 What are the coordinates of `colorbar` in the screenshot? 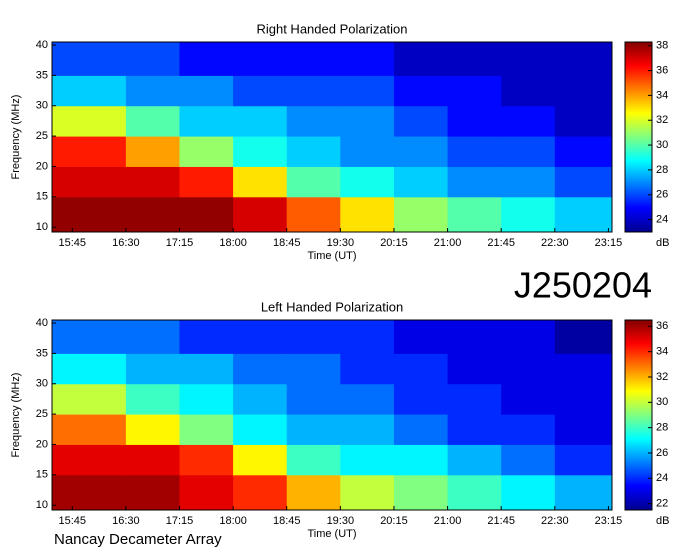 It's located at (638, 137).